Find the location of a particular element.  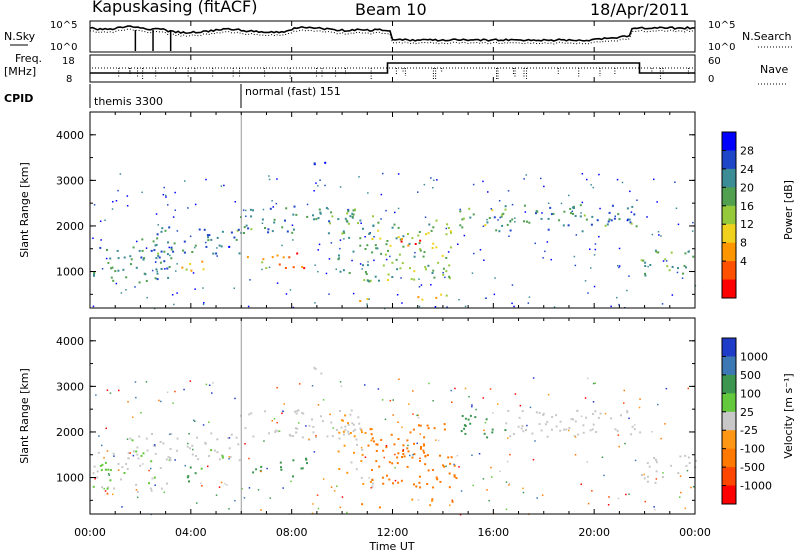

y-tick-label: 2000 is located at coordinates (70, 226).